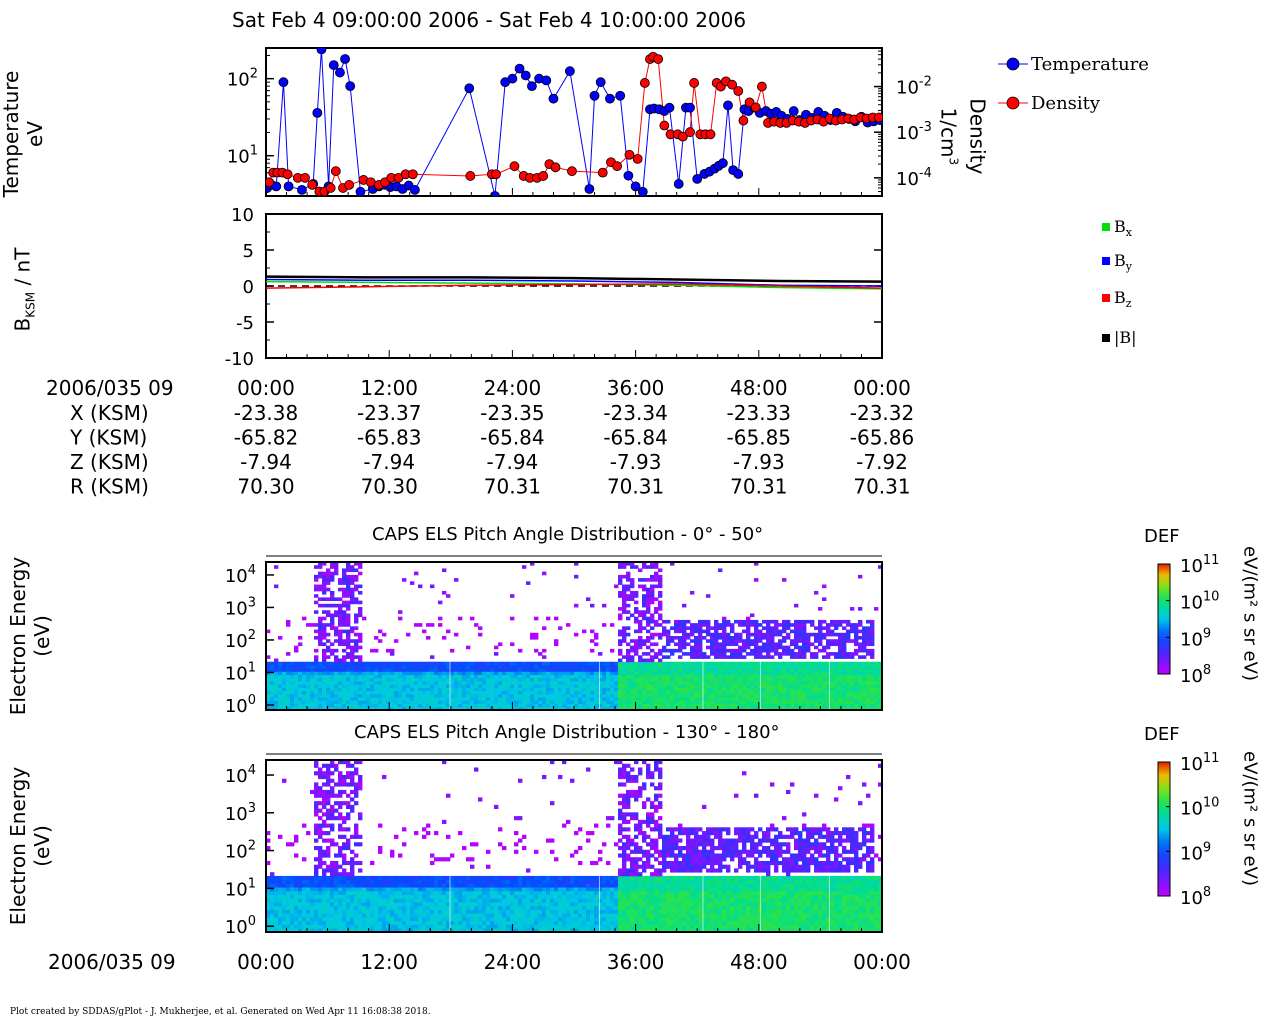  Describe the element at coordinates (512, 438) in the screenshot. I see `orbit-value: -65.84` at that location.